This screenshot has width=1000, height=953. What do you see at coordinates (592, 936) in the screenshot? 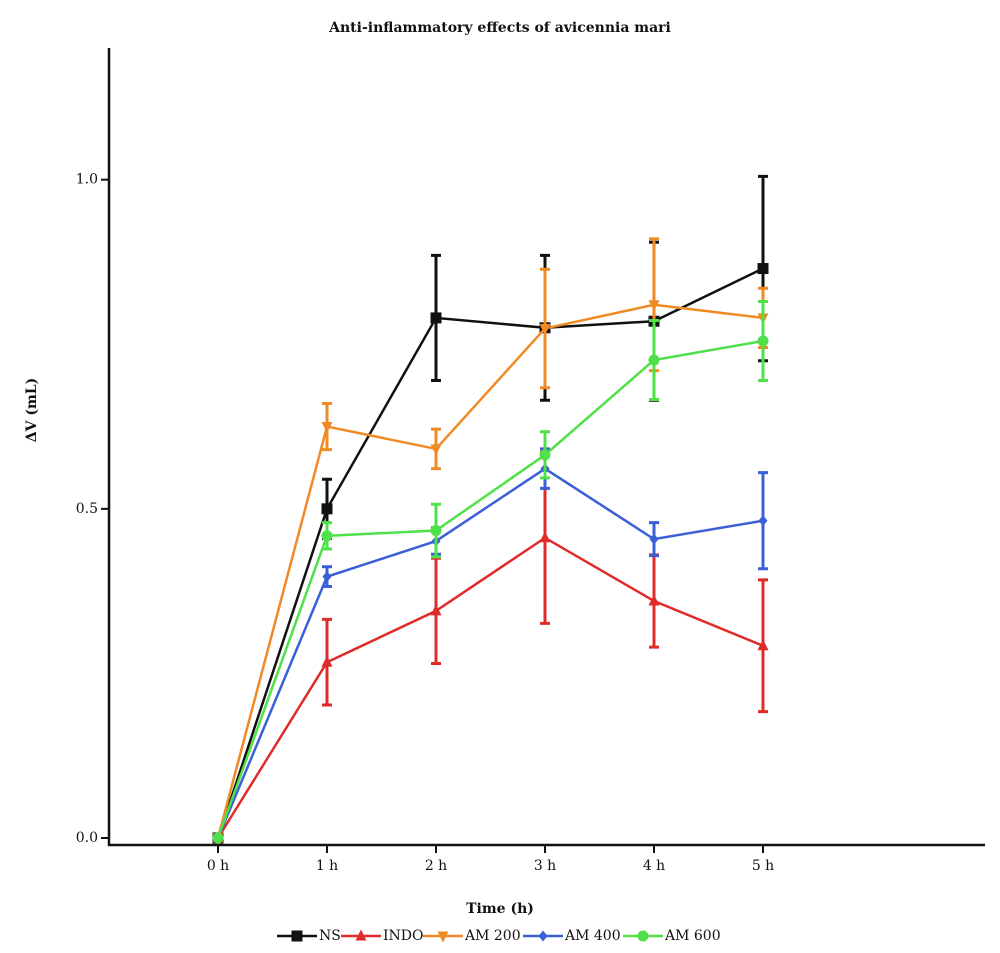
I see `legend-label: AM 400` at bounding box center [592, 936].